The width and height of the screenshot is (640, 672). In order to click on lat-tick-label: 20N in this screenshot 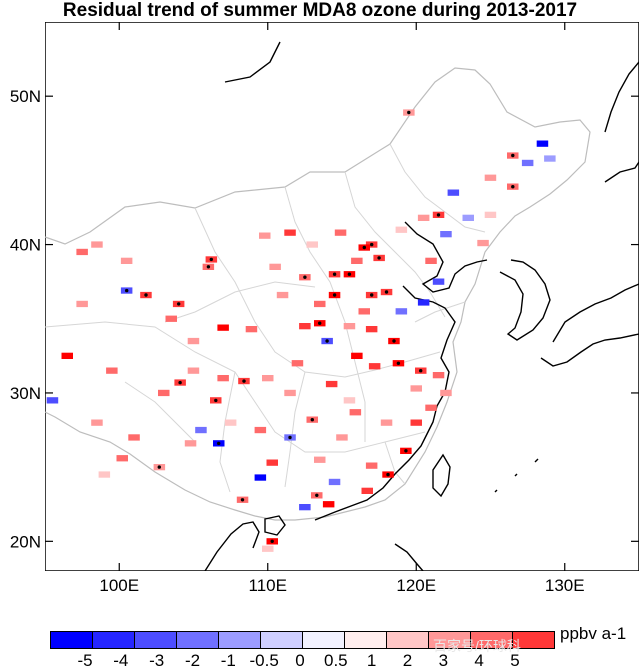, I will do `click(25, 541)`.